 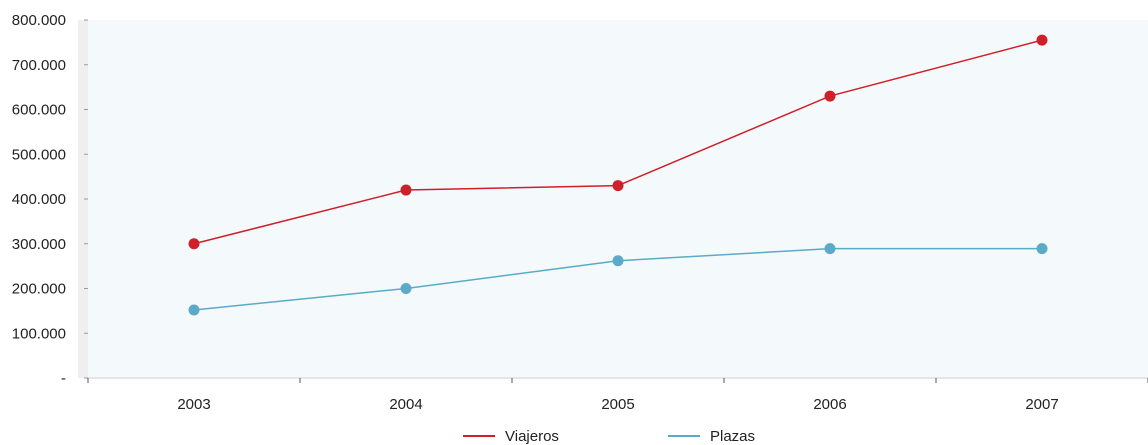 What do you see at coordinates (618, 279) in the screenshot?
I see `series-plazas` at bounding box center [618, 279].